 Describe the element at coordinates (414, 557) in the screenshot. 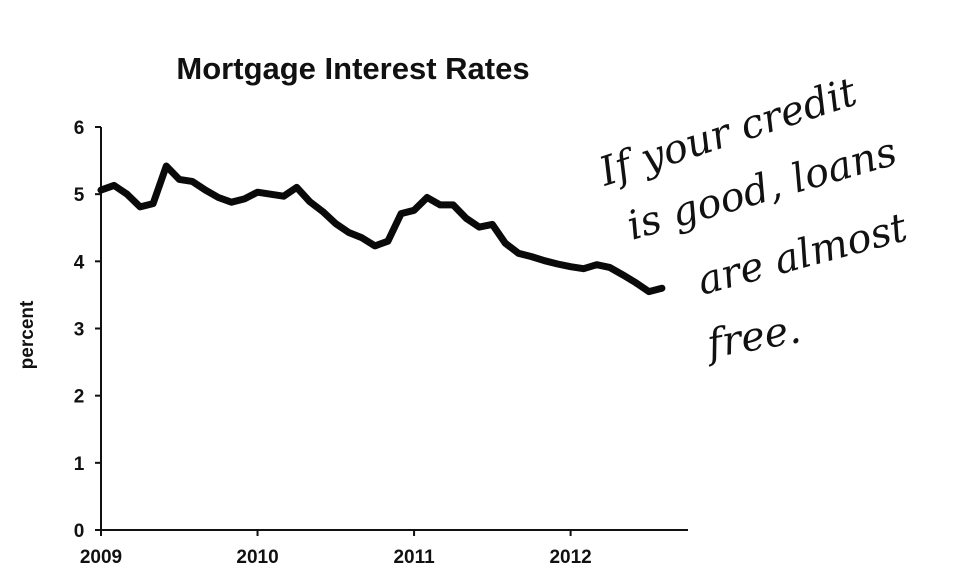

I see `x-tick-label: 2011` at that location.